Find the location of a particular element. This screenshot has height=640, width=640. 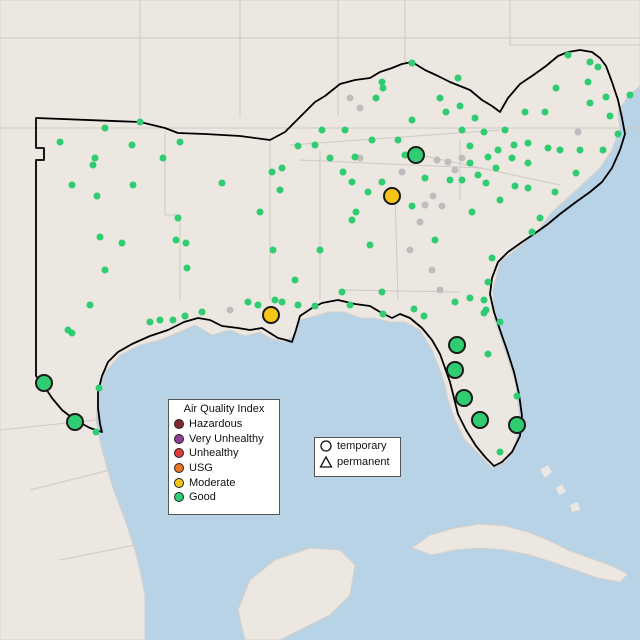

legend-permanent-label: permanent is located at coordinates (363, 462).